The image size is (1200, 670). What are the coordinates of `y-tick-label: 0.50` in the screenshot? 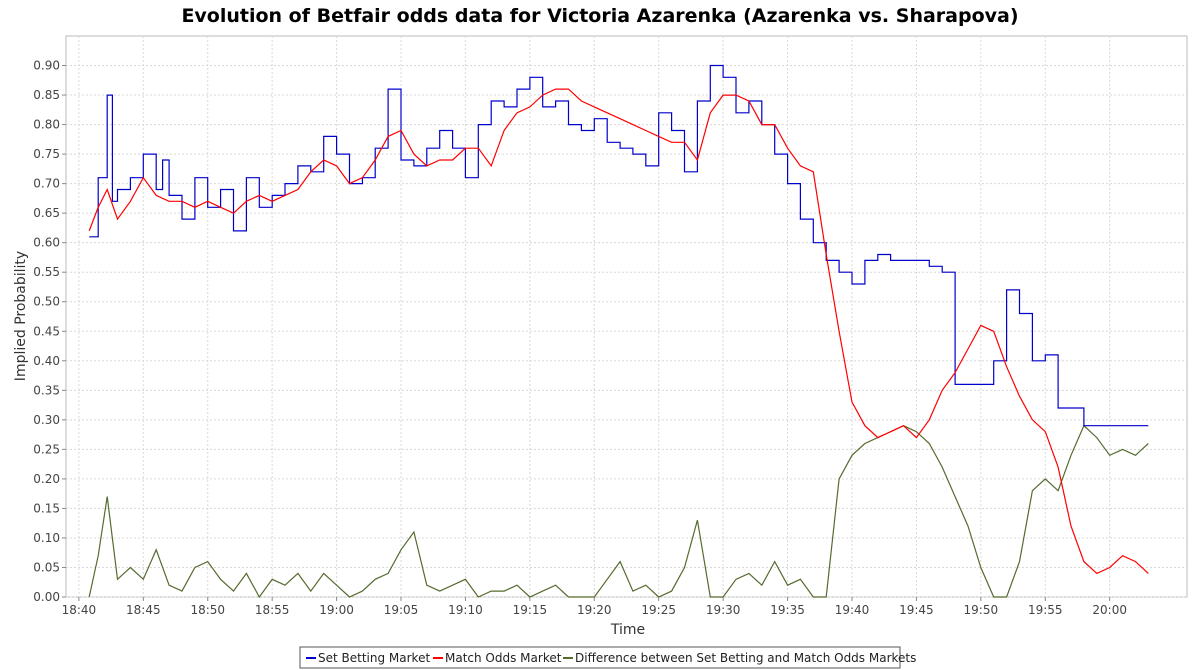 It's located at (46, 302).